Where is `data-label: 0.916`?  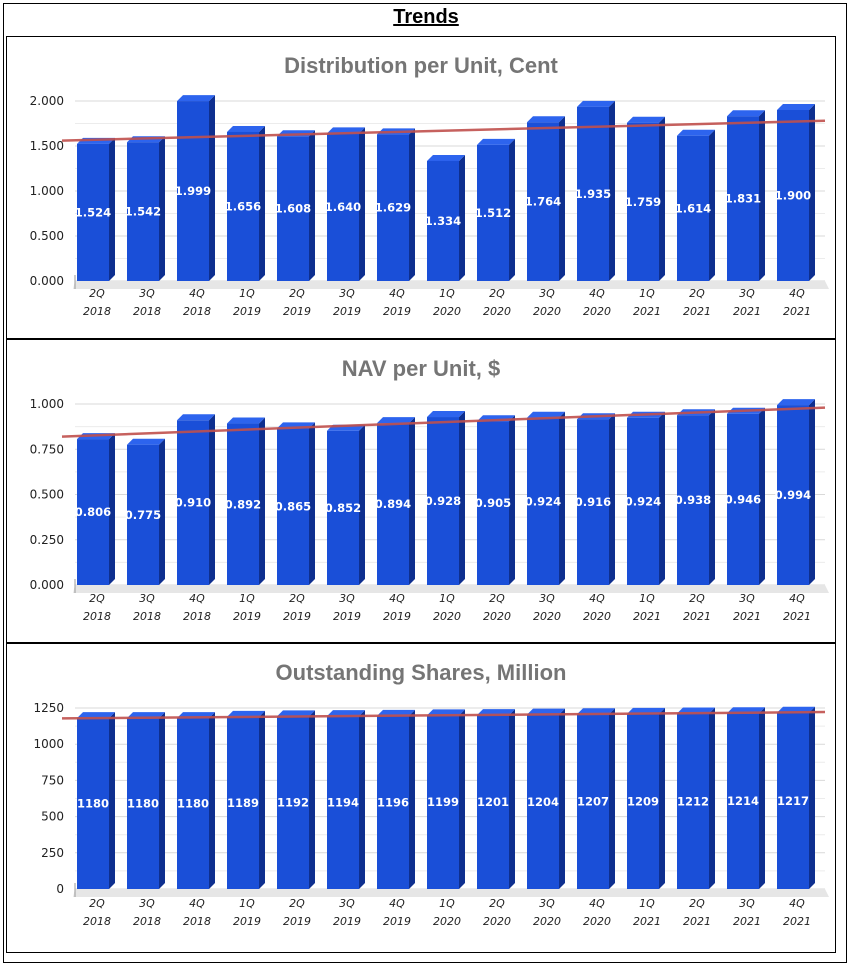
data-label: 0.916 is located at coordinates (593, 502).